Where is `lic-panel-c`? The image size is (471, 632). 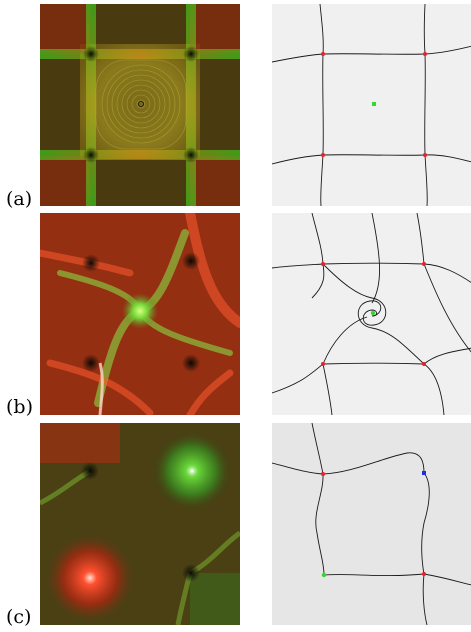 lic-panel-c is located at coordinates (140, 524).